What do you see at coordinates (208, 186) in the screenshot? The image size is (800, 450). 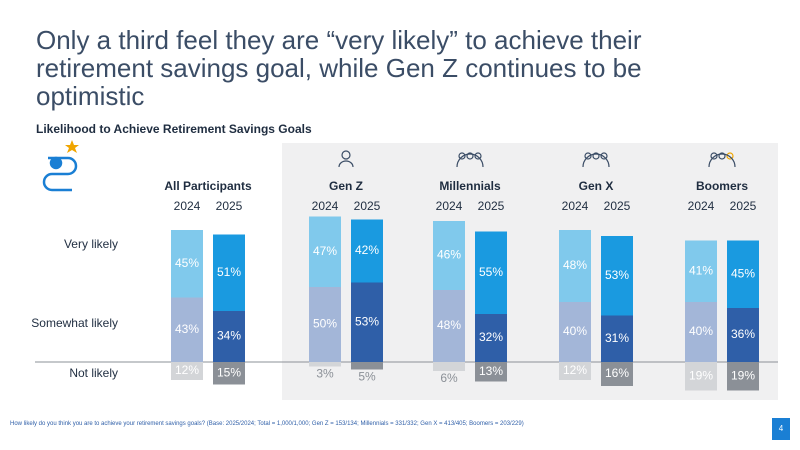 I see `group-label: All Participants` at bounding box center [208, 186].